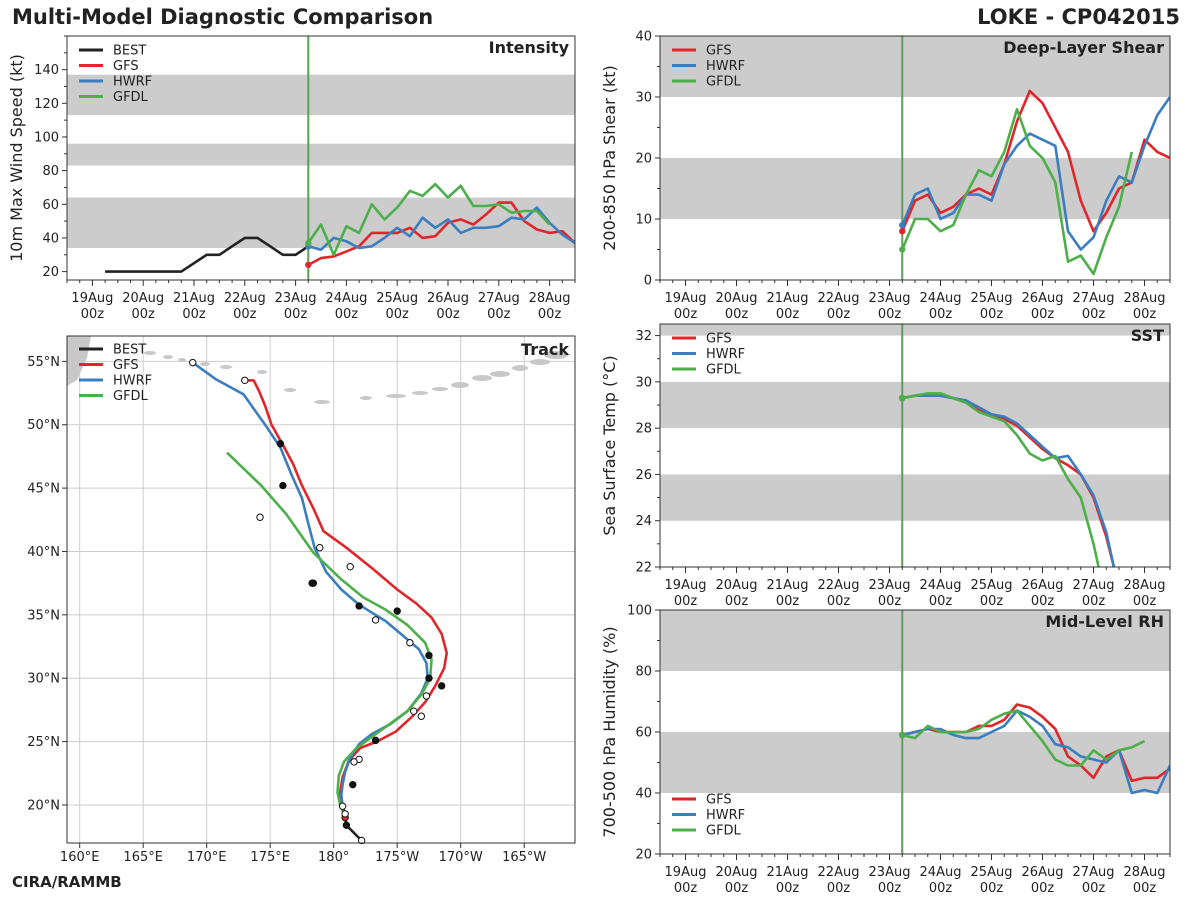 This screenshot has width=1200, height=900. Describe the element at coordinates (609, 445) in the screenshot. I see `sst-ylabel: Sea Surface Temp (°C)` at that location.